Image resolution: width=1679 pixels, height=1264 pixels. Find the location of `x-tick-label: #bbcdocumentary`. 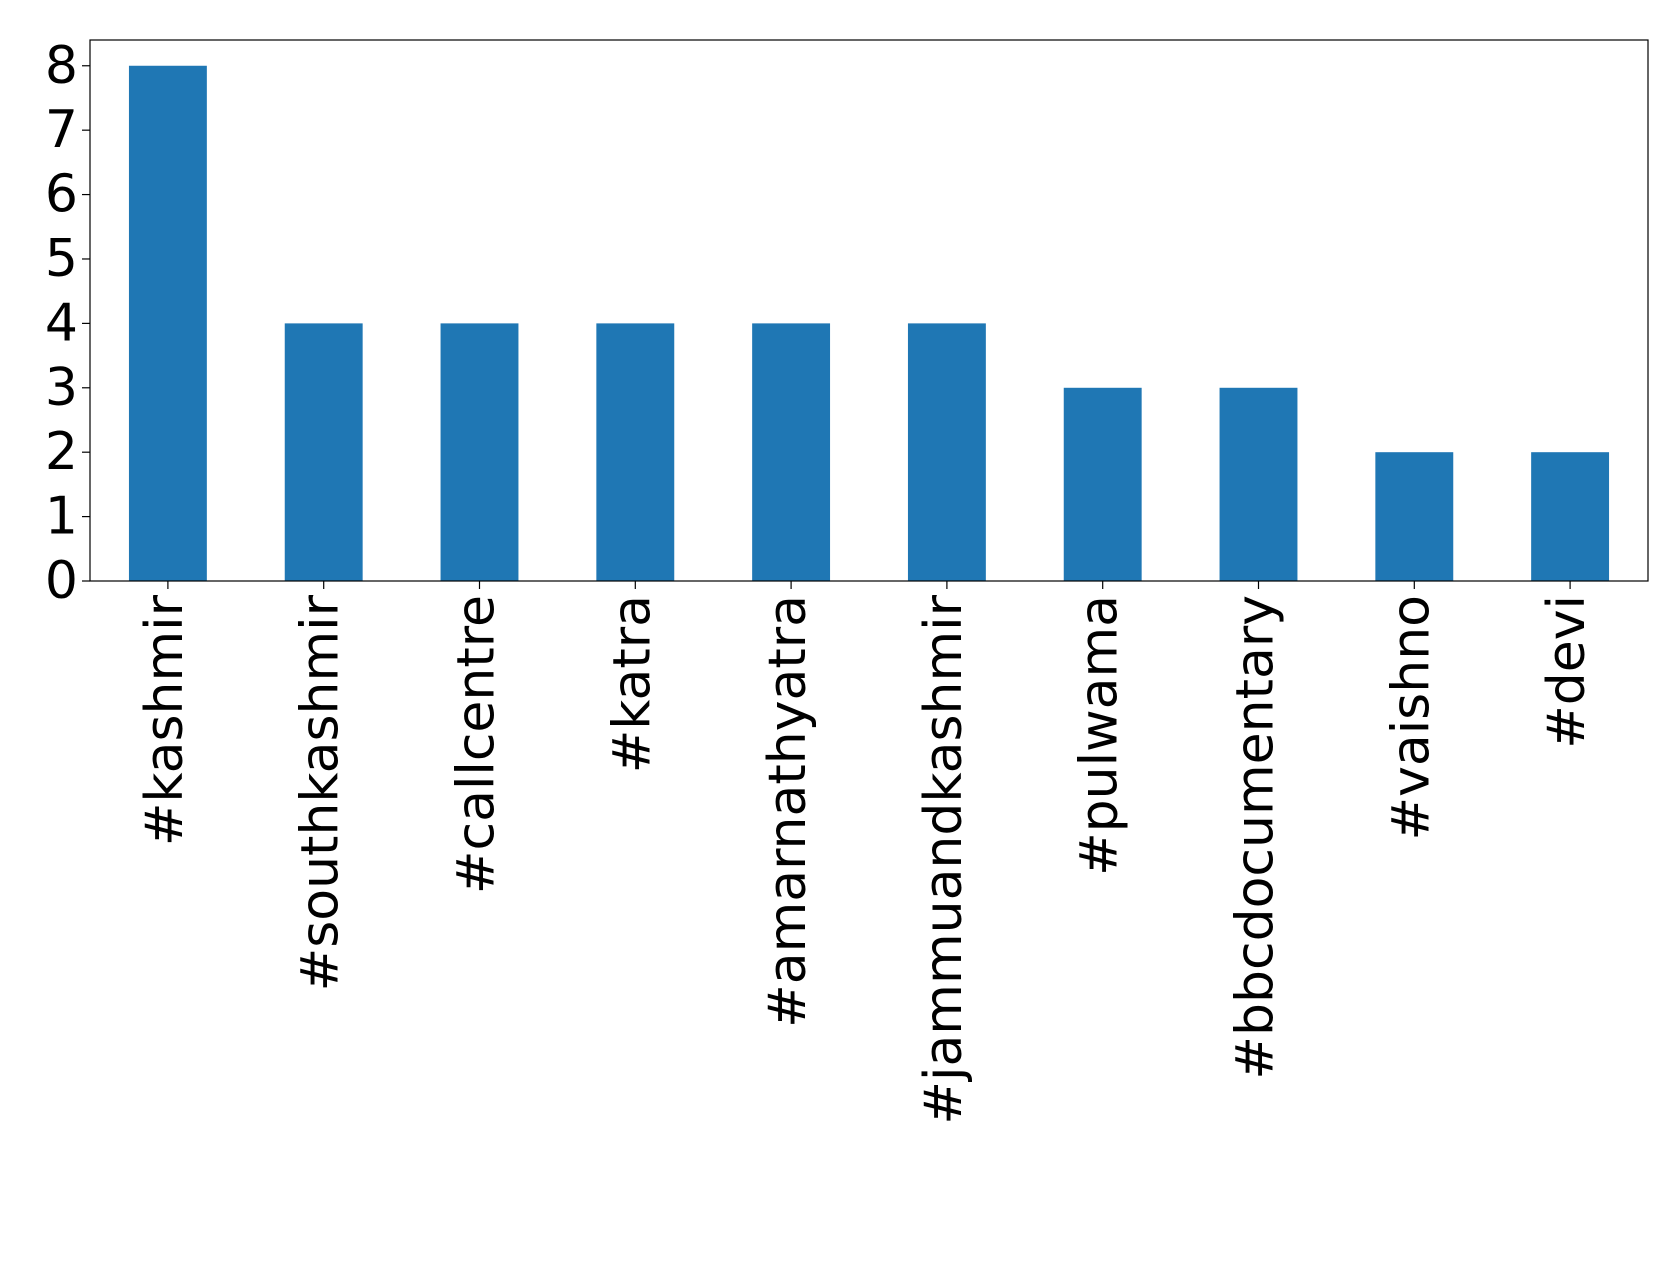

x-tick-label: #bbcdocumentary is located at coordinates (1256, 837).